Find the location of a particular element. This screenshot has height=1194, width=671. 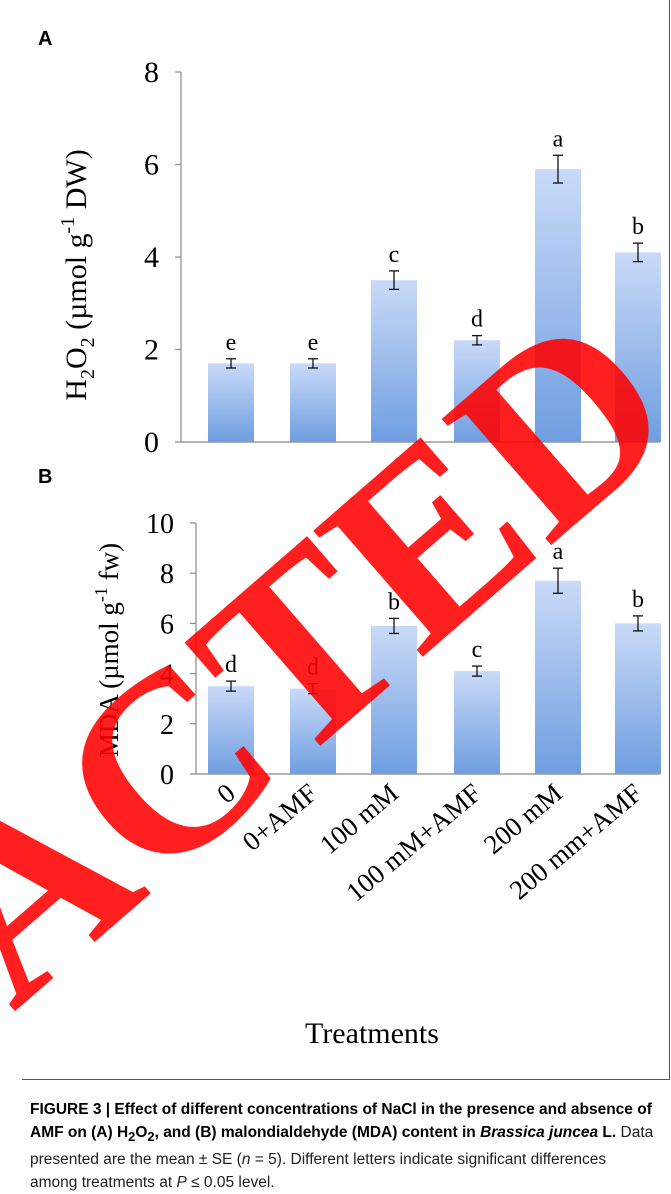

category-label: 0 is located at coordinates (226, 794).